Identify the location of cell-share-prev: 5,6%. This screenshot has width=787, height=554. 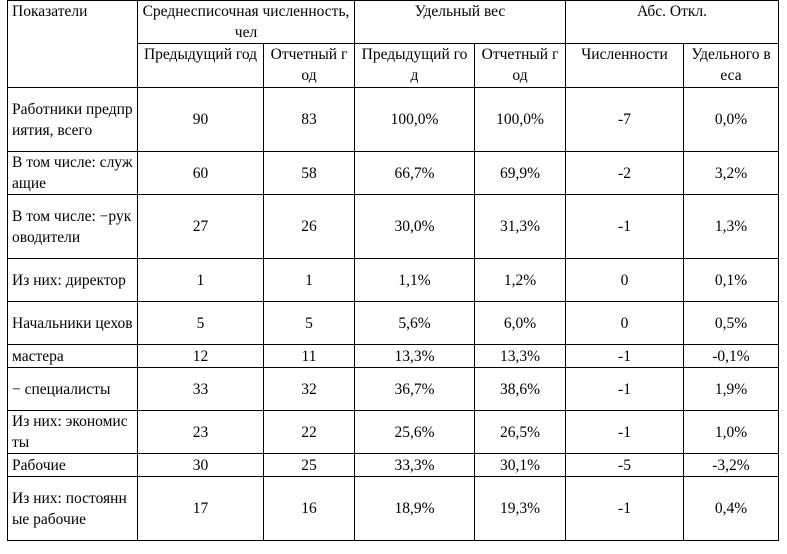
(414, 323).